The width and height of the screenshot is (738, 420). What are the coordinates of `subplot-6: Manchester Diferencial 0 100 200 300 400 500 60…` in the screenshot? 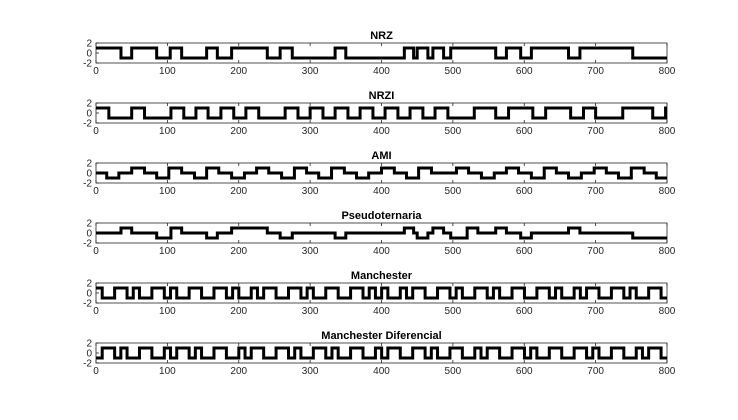 It's located at (379, 353).